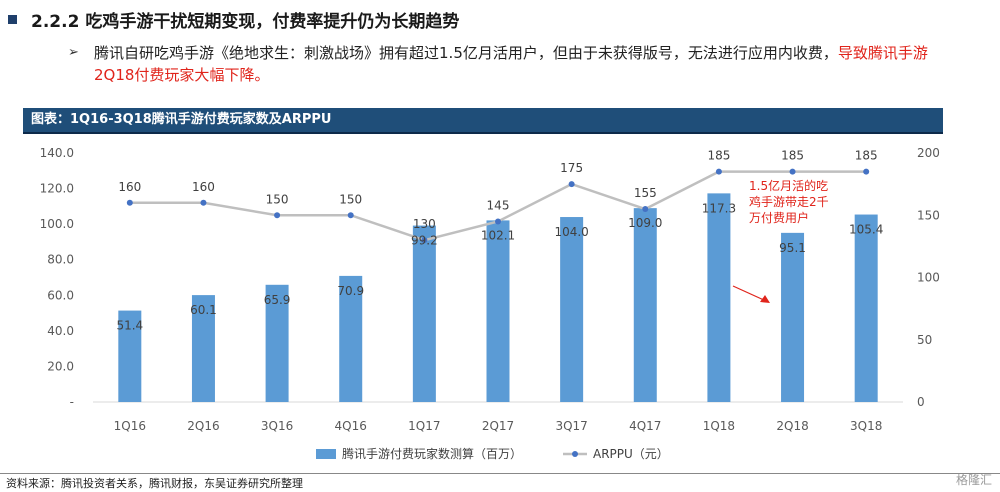  I want to click on bar-value-label: 109.0, so click(645, 223).